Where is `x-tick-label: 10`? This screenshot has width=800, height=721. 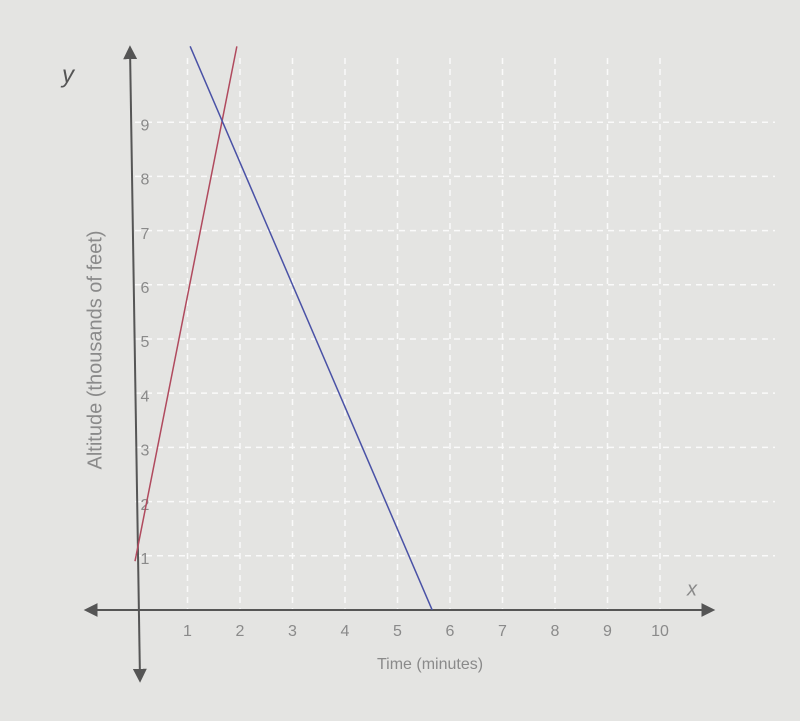 x-tick-label: 10 is located at coordinates (660, 631).